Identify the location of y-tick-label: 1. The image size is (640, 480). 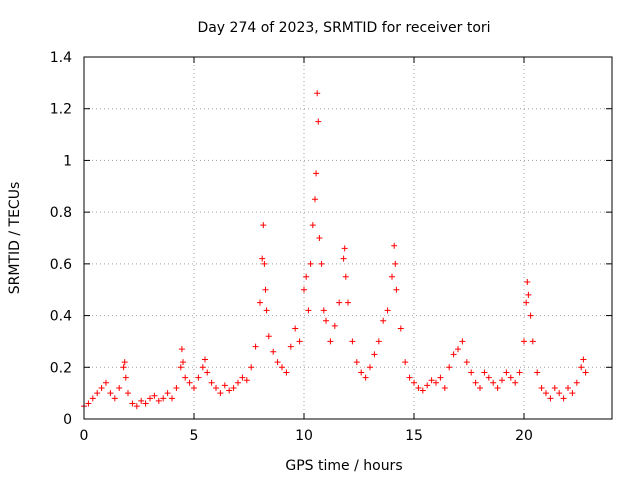
(67, 161).